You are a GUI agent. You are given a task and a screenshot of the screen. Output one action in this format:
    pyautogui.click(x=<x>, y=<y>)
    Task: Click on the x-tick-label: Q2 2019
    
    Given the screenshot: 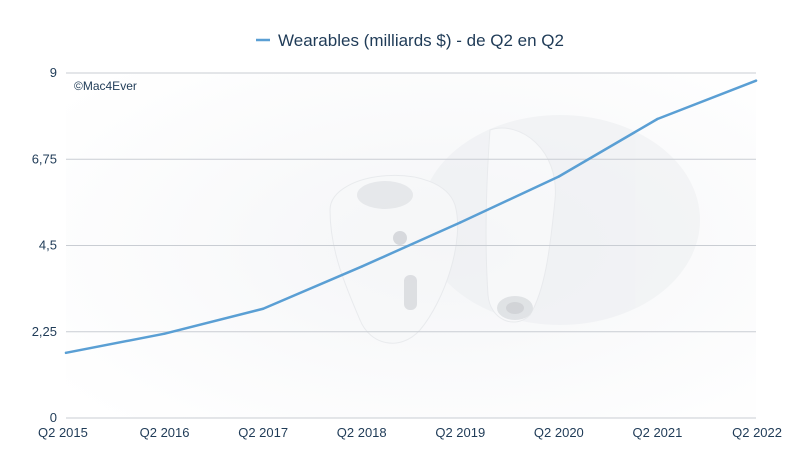 What is the action you would take?
    pyautogui.click(x=460, y=432)
    